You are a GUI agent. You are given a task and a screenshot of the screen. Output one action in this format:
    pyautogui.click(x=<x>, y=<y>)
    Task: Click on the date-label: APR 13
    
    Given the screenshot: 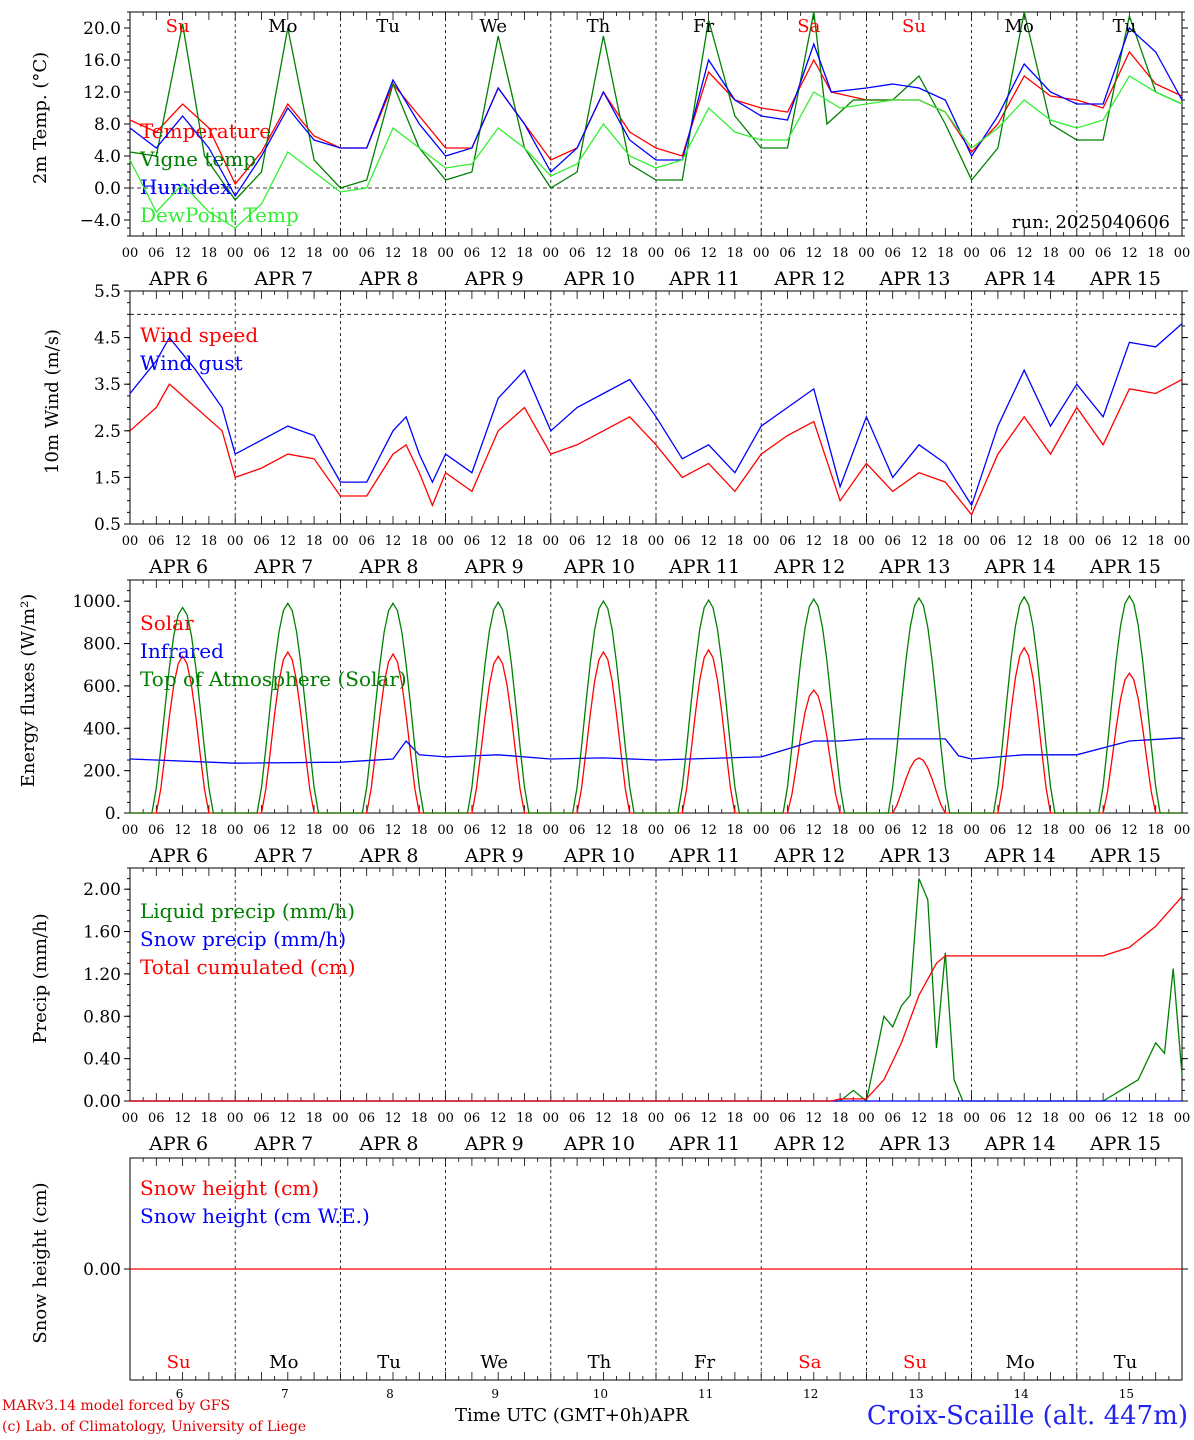 What is the action you would take?
    pyautogui.click(x=914, y=856)
    